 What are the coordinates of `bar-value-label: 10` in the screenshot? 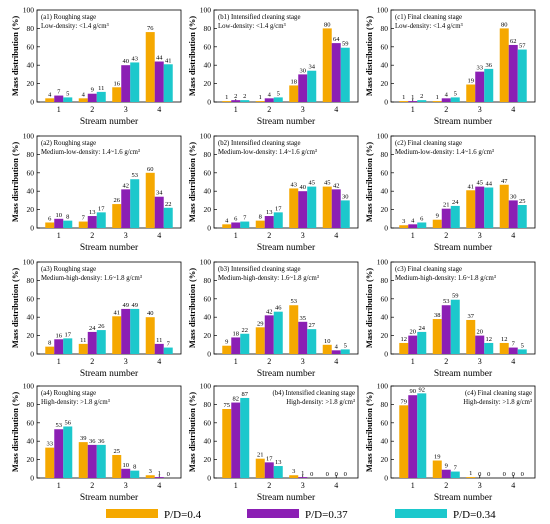 It's located at (59, 215).